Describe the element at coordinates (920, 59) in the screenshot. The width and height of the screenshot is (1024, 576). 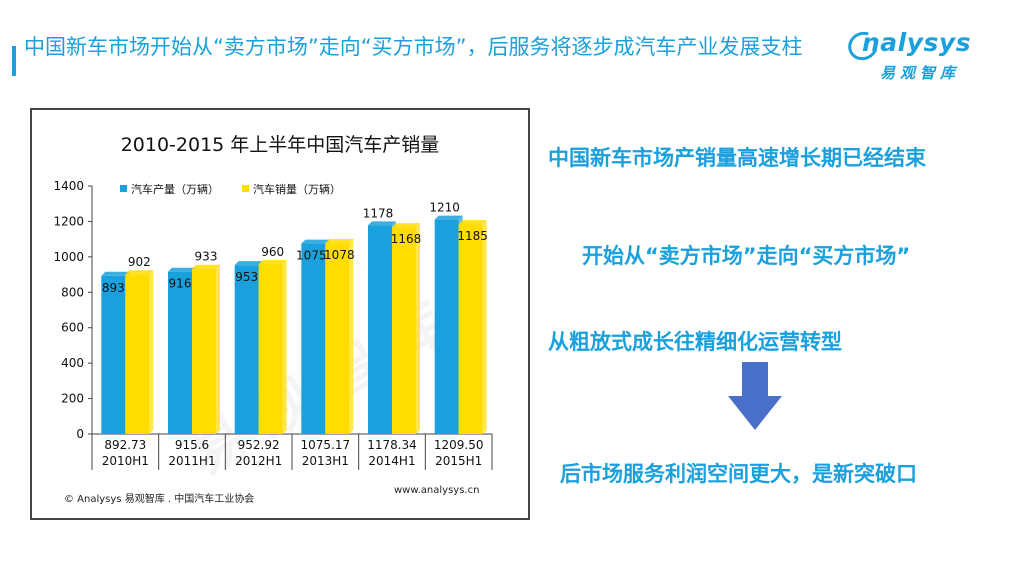
I see `analysys-logo: nalysys 易观智库` at that location.